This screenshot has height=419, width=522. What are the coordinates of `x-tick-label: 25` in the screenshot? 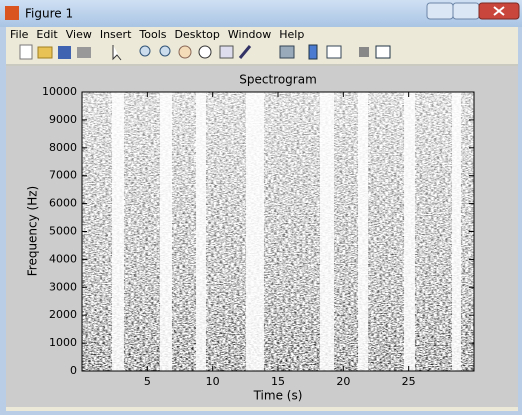 It's located at (409, 381).